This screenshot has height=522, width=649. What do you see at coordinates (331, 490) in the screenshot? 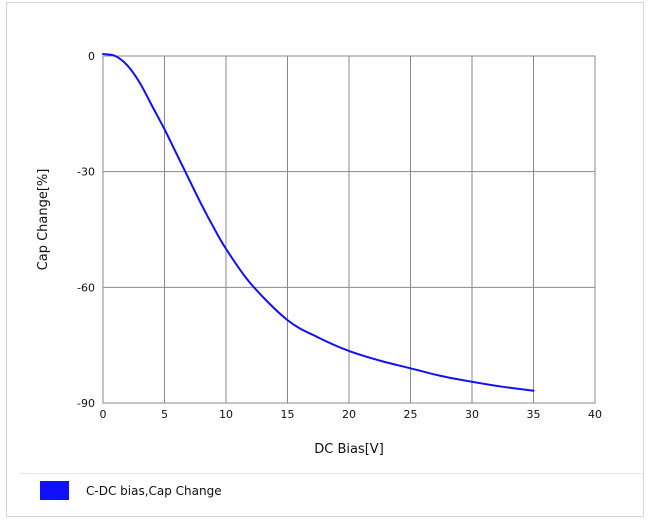
I see `legend: C-DC bias,Cap Change` at bounding box center [331, 490].